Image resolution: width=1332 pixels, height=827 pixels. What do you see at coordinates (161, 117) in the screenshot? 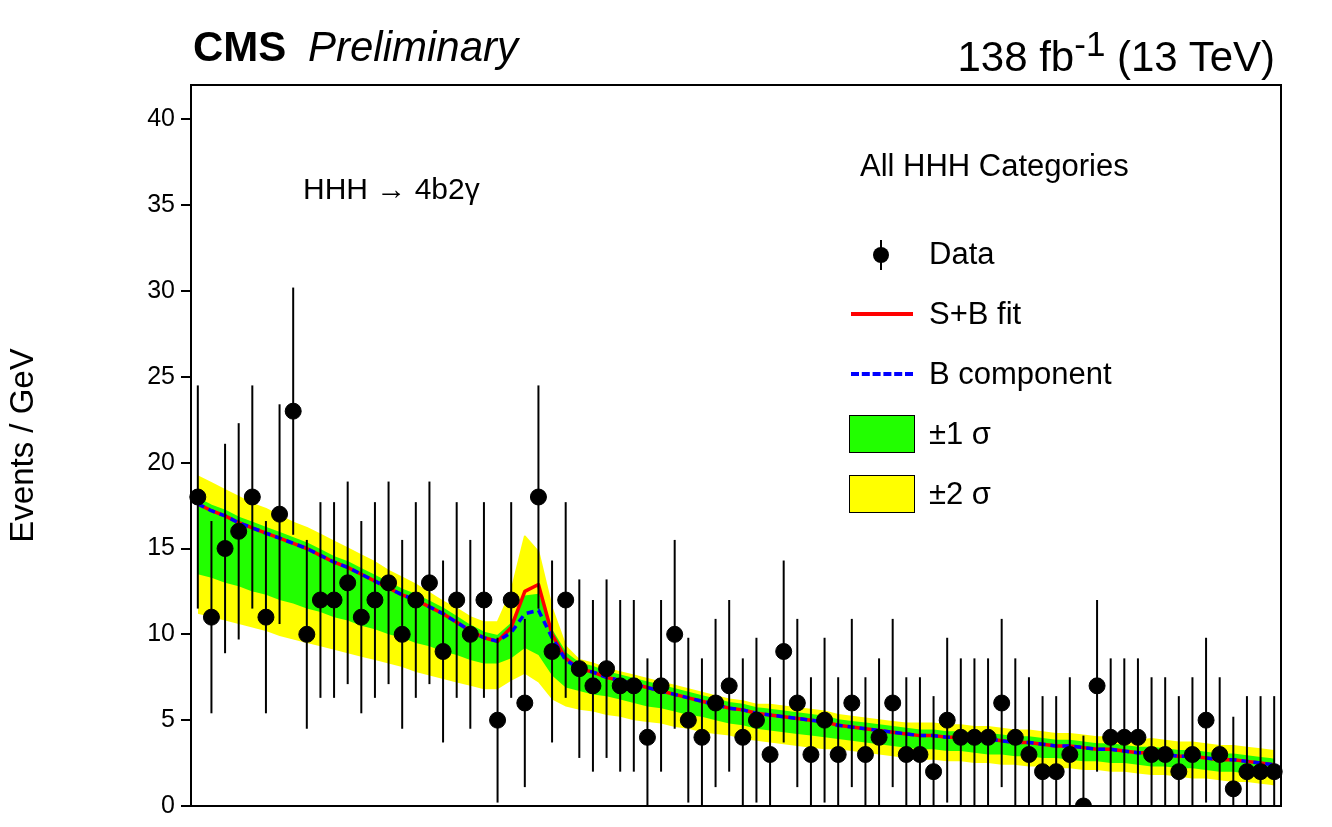
I see `y-tick-label: 40` at bounding box center [161, 117].